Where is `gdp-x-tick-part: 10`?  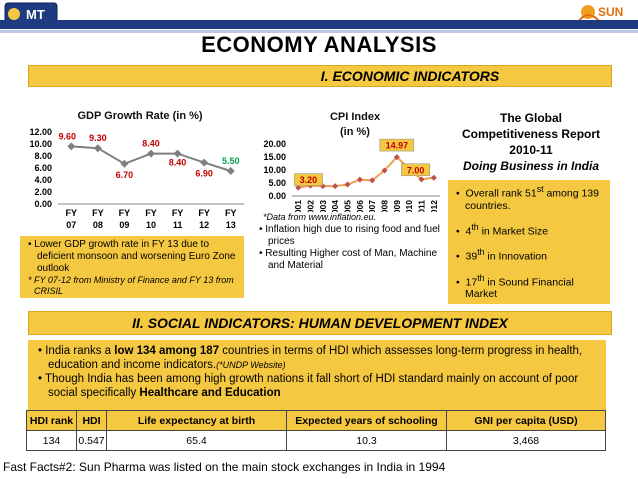
gdp-x-tick-part: 10 is located at coordinates (151, 225).